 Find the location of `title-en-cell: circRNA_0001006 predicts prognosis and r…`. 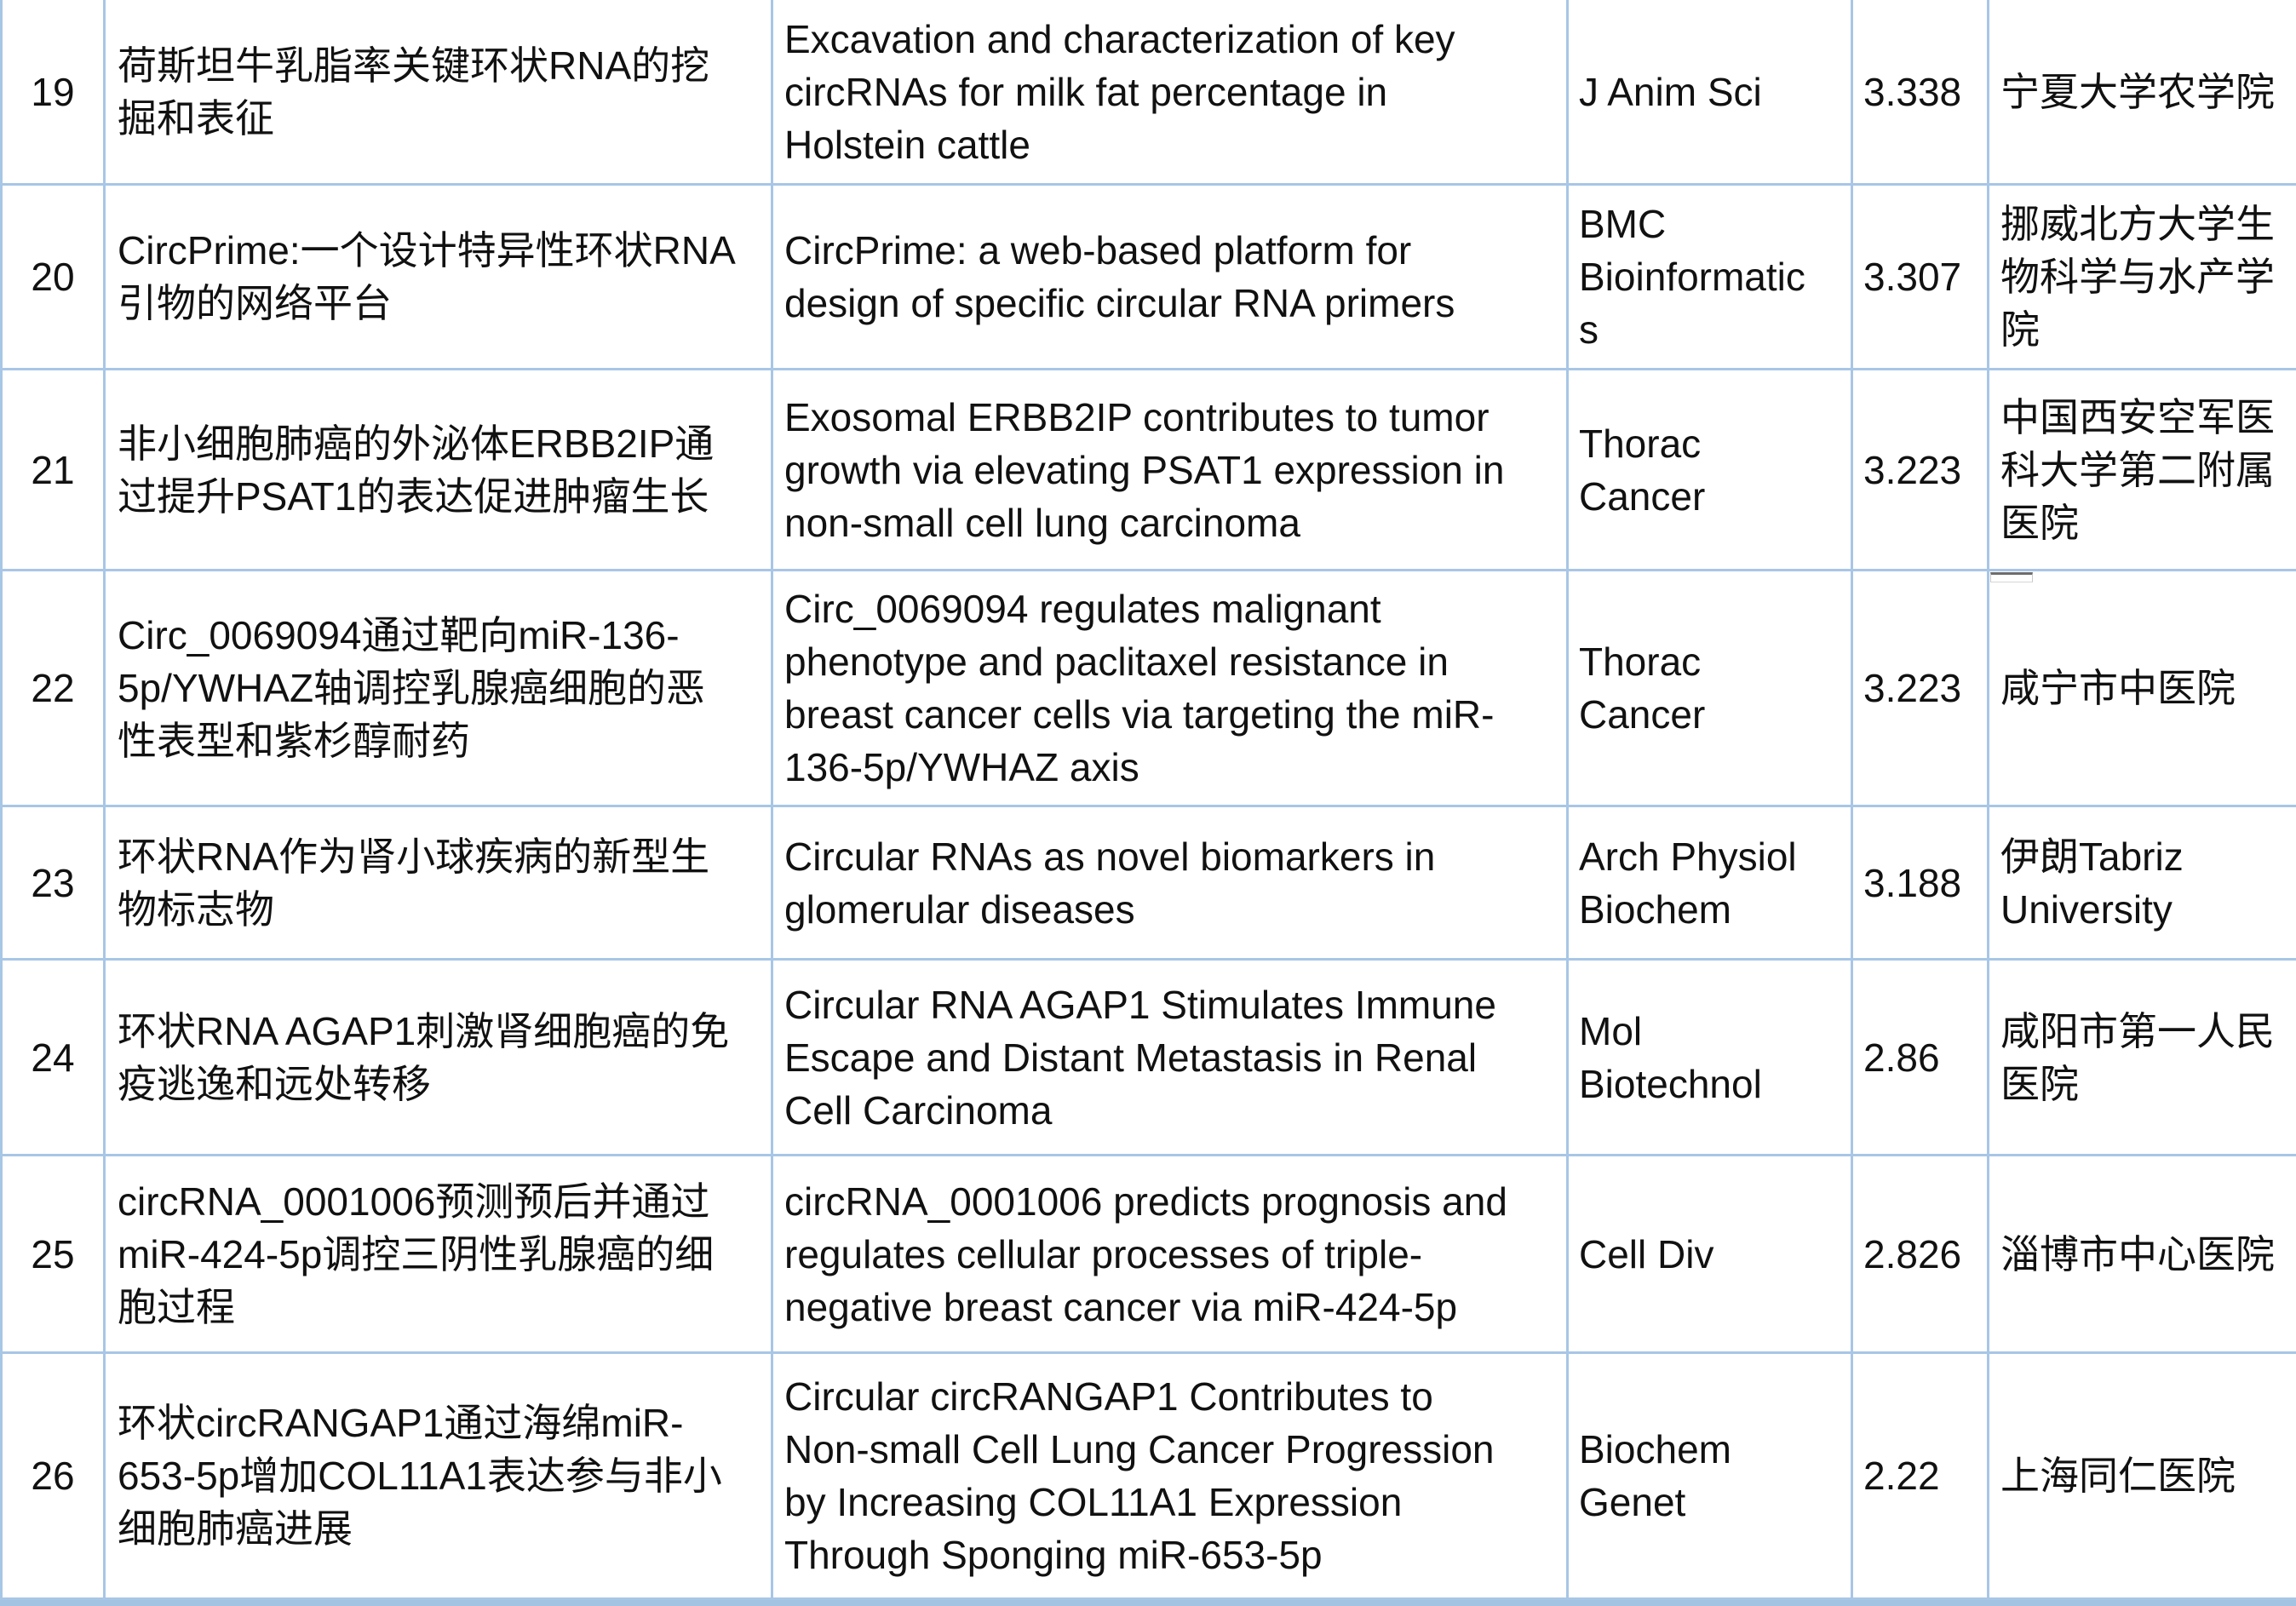

title-en-cell: circRNA_0001006 predicts prognosis and r… is located at coordinates (1171, 1255).